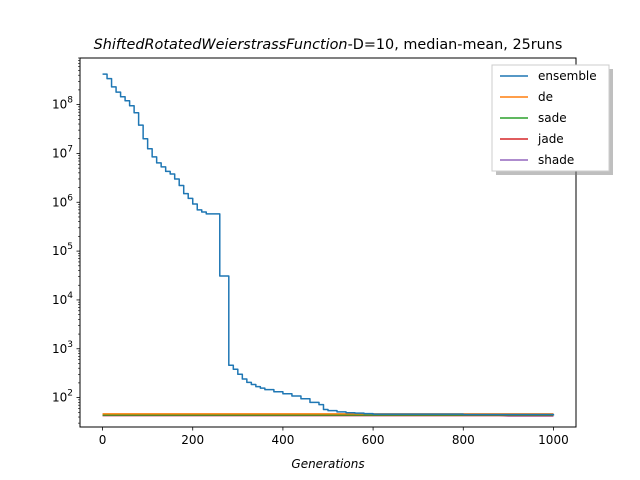  Describe the element at coordinates (373, 440) in the screenshot. I see `x-tick-label: 600` at that location.